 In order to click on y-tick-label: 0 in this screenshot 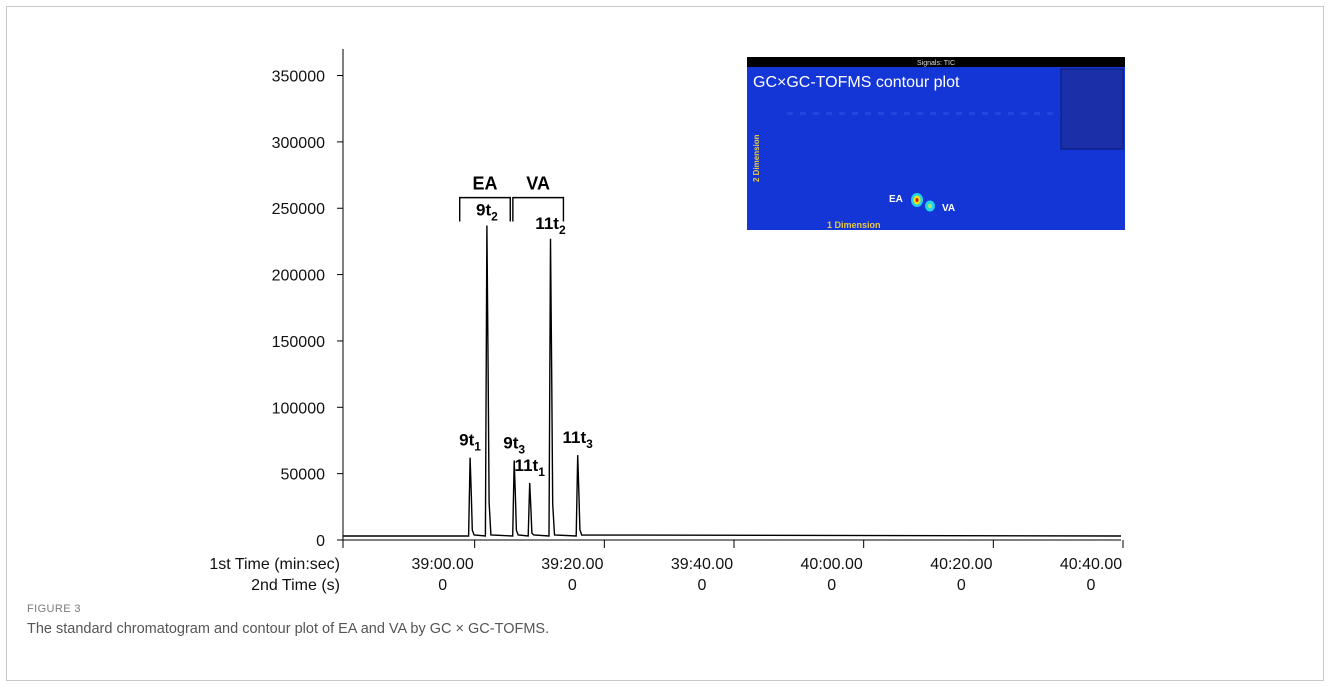, I will do `click(320, 541)`.